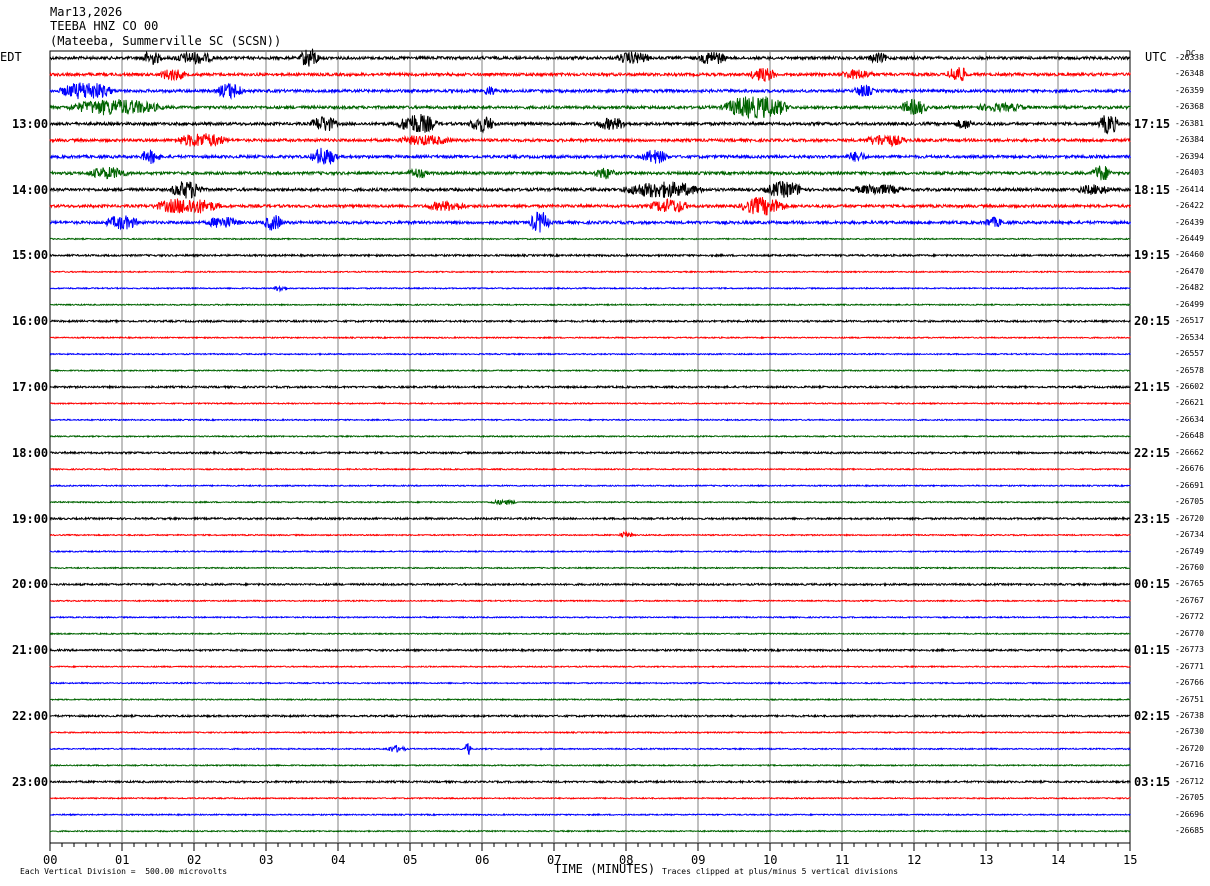 Image resolution: width=1210 pixels, height=886 pixels. What do you see at coordinates (30, 123) in the screenshot?
I see `hour-label-edt: 13:00` at bounding box center [30, 123].